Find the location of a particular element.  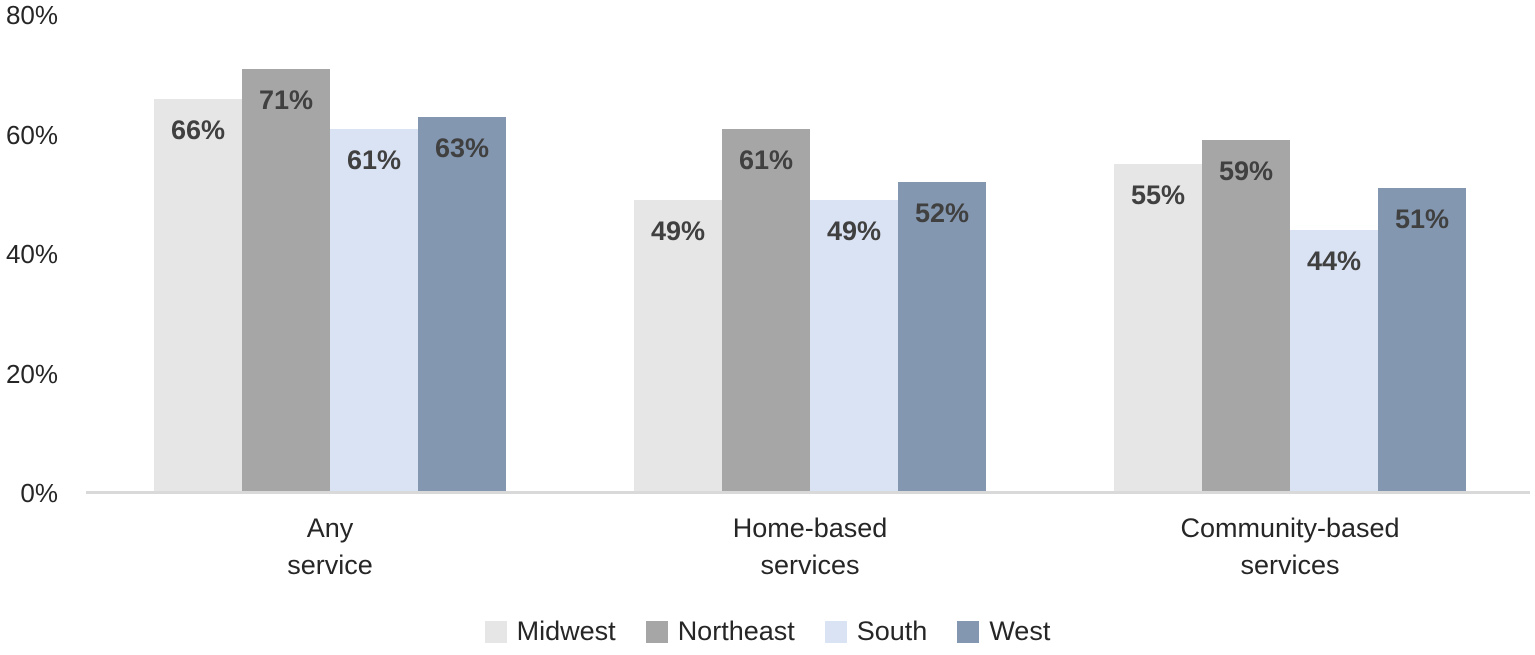

legend-swatch-midwest is located at coordinates (495, 631).